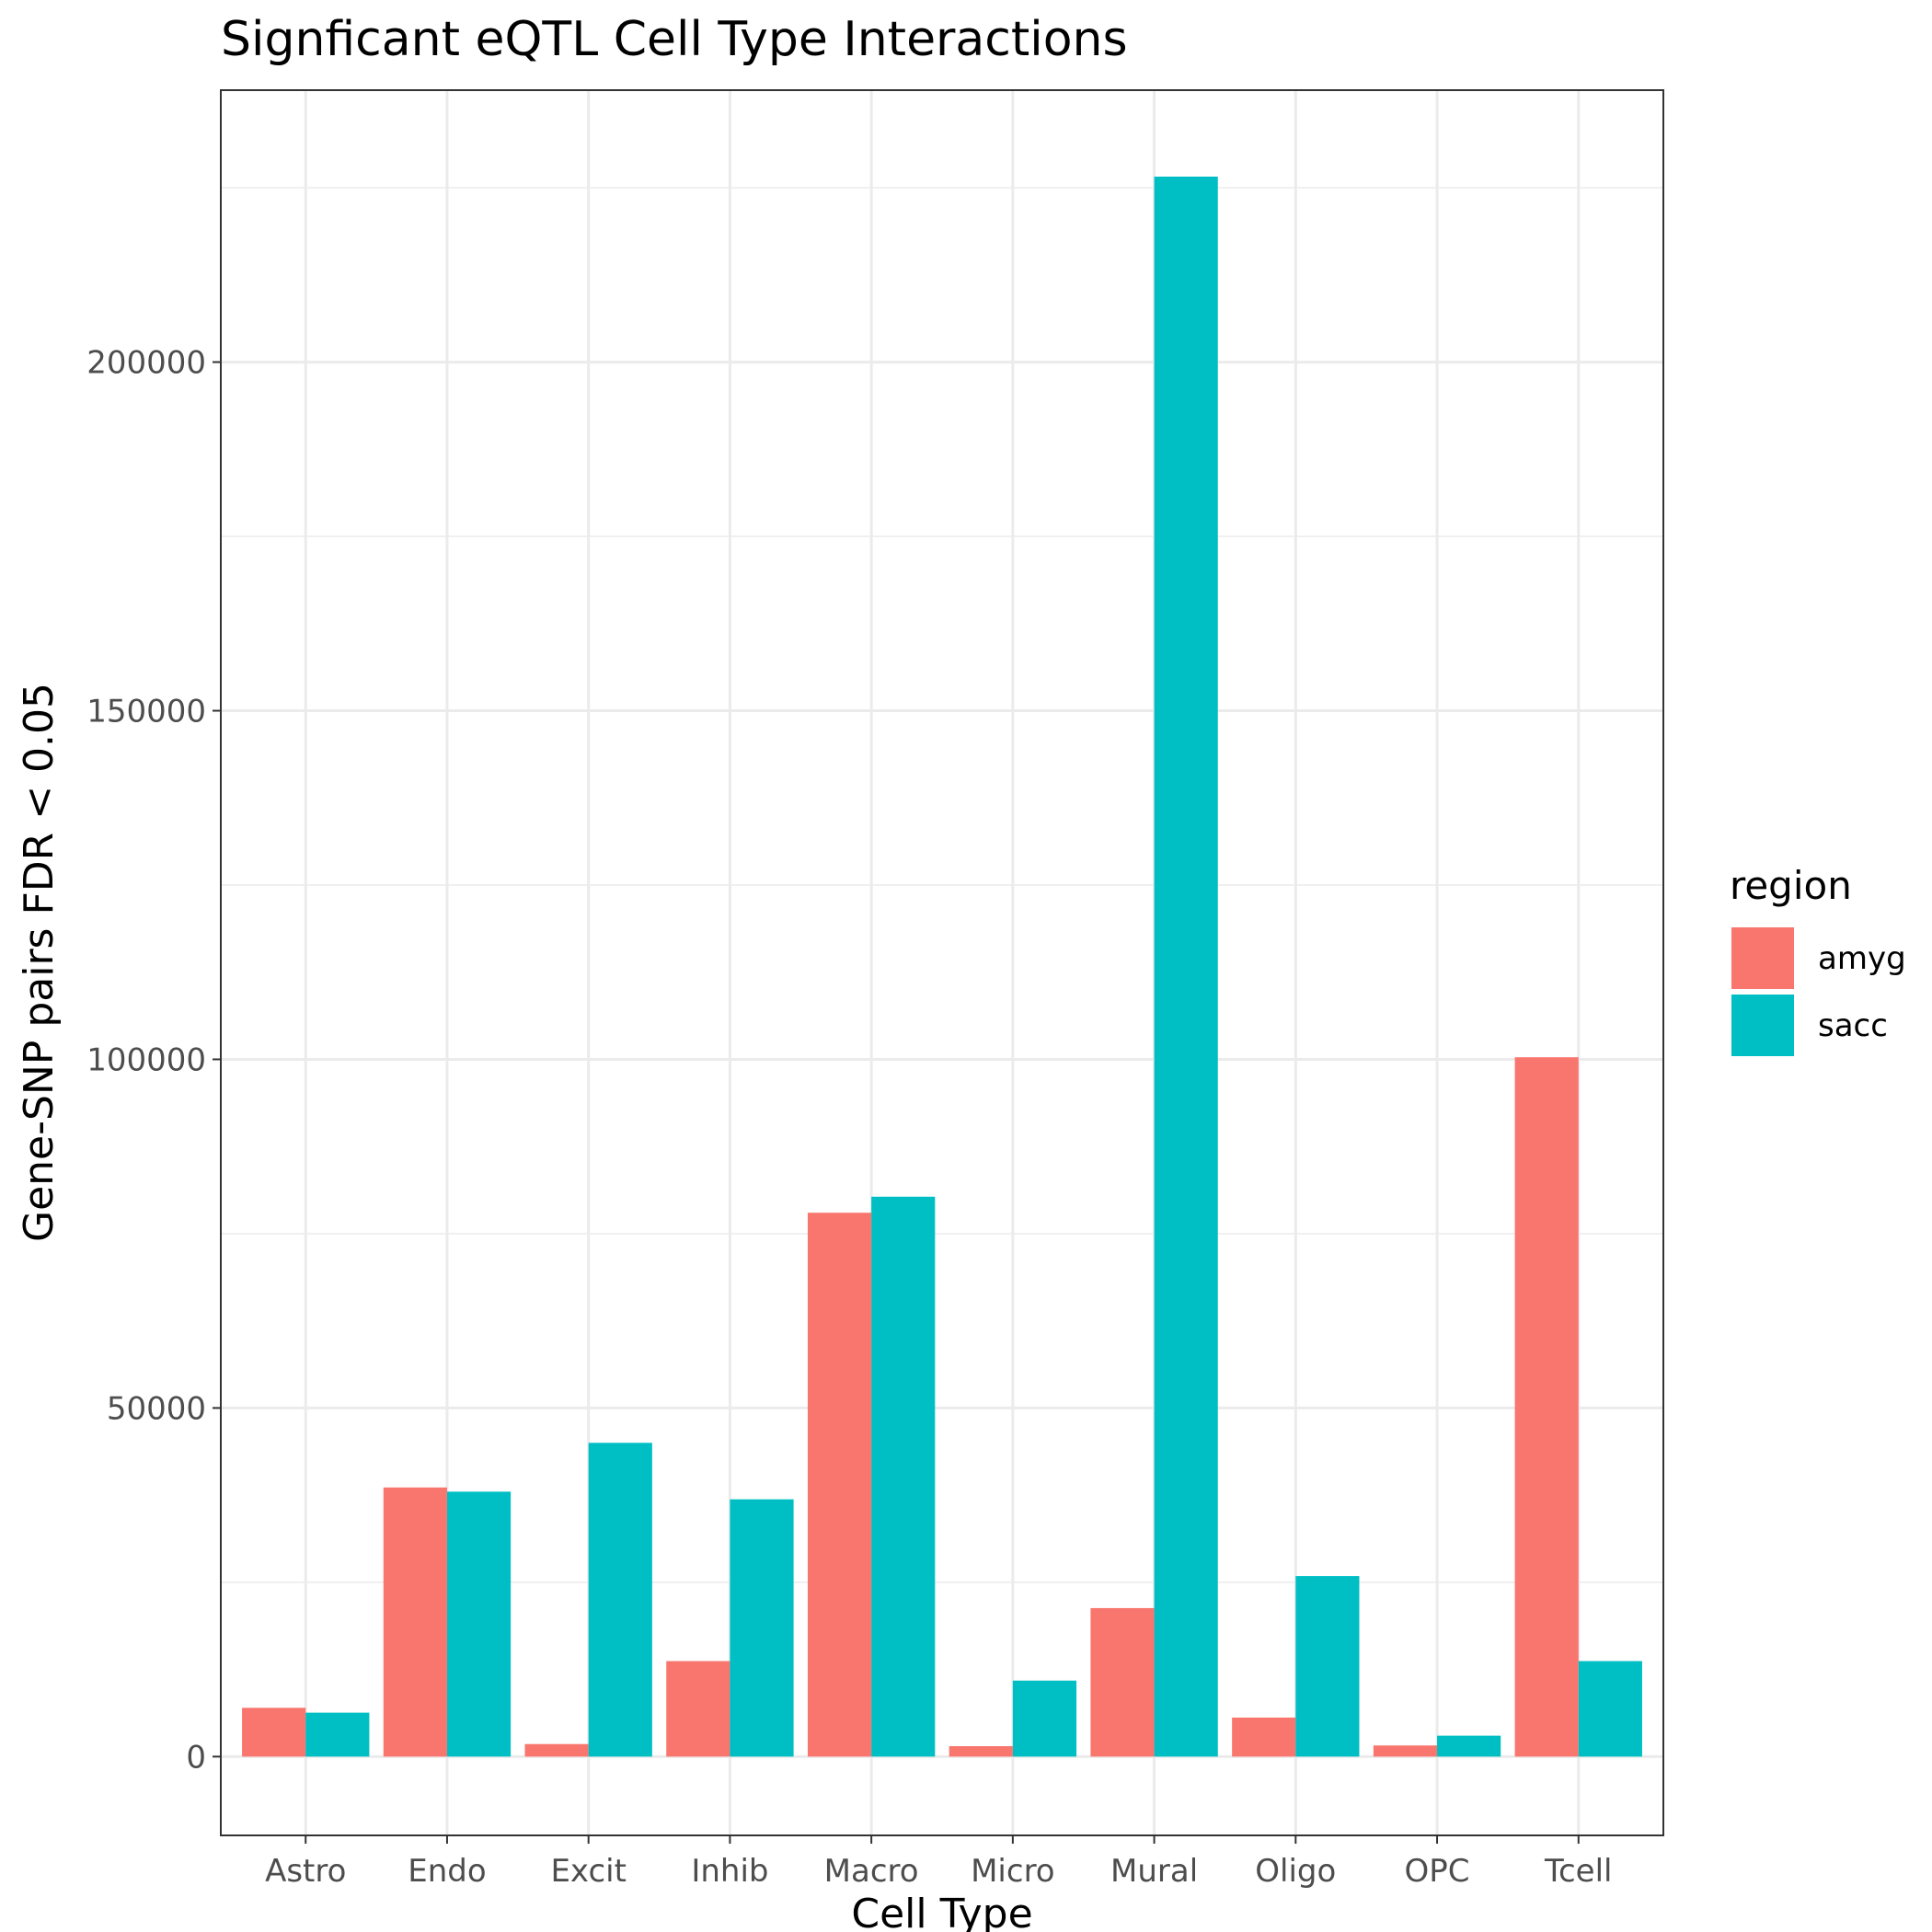 The height and width of the screenshot is (1932, 1932). I want to click on x-tick-label: Inhib, so click(729, 1871).